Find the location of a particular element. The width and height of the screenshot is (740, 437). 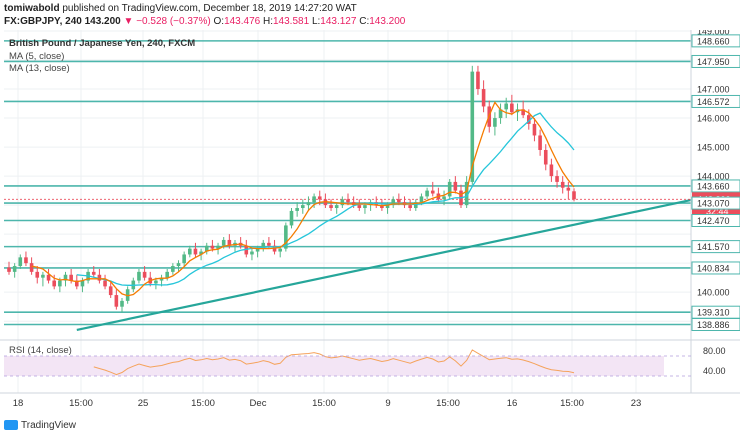

price-tick-label: 140.000 is located at coordinates (713, 293).